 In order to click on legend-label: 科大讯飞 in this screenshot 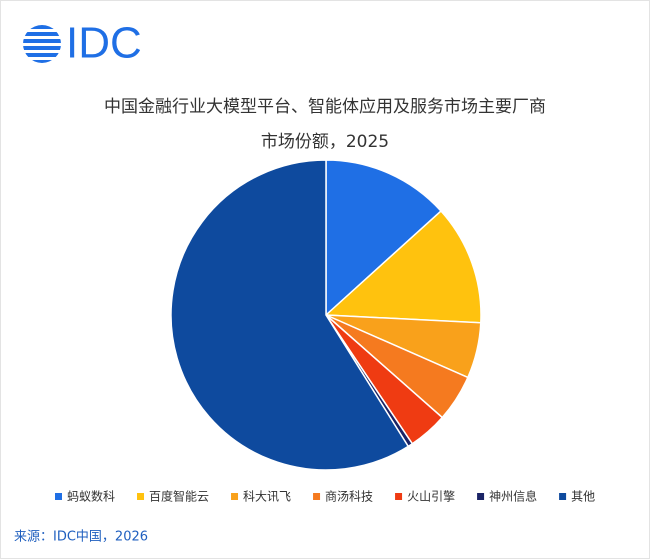, I will do `click(267, 497)`.